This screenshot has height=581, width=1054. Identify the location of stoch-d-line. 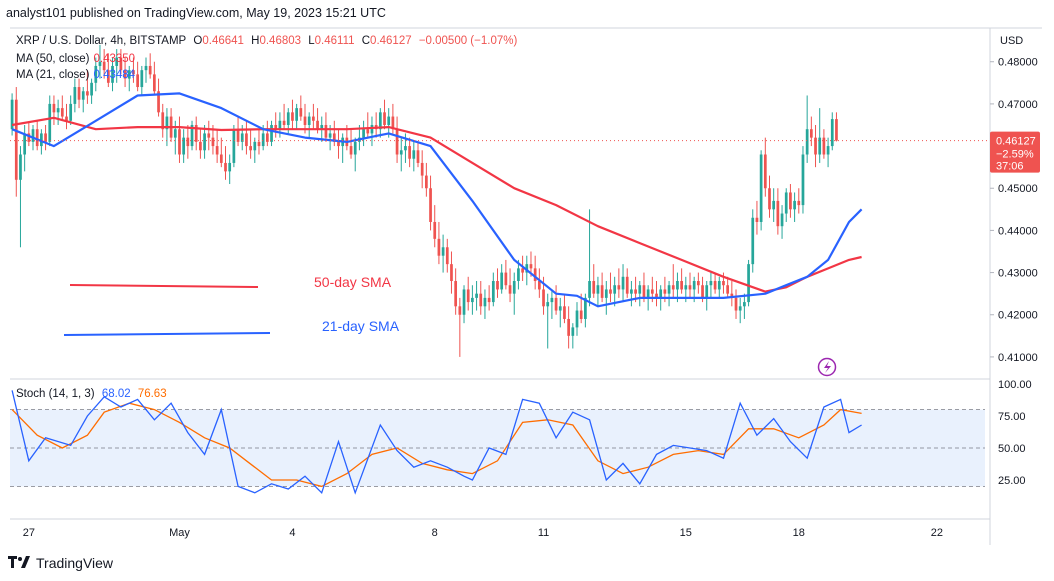
(436, 445).